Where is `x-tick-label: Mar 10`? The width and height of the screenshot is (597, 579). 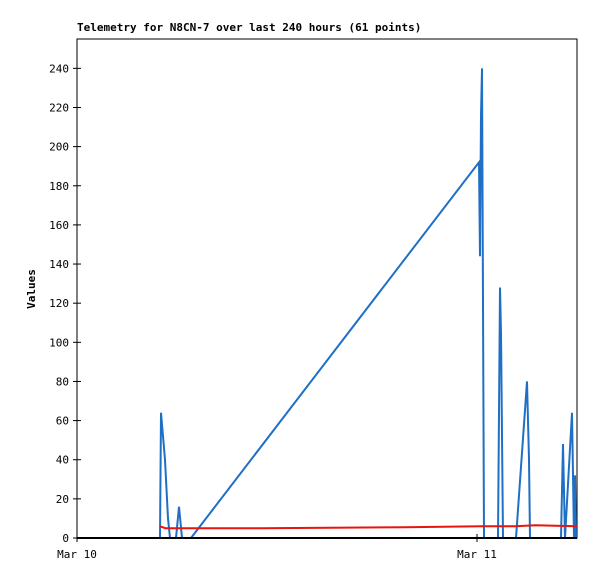 x-tick-label: Mar 10 is located at coordinates (77, 554).